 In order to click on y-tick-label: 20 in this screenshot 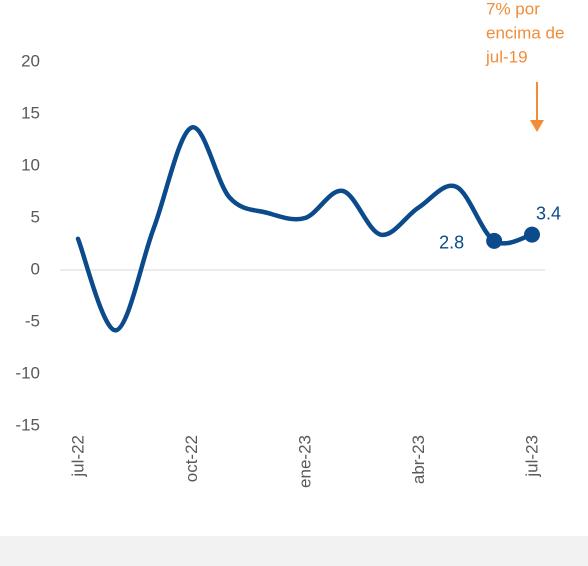, I will do `click(30, 60)`.